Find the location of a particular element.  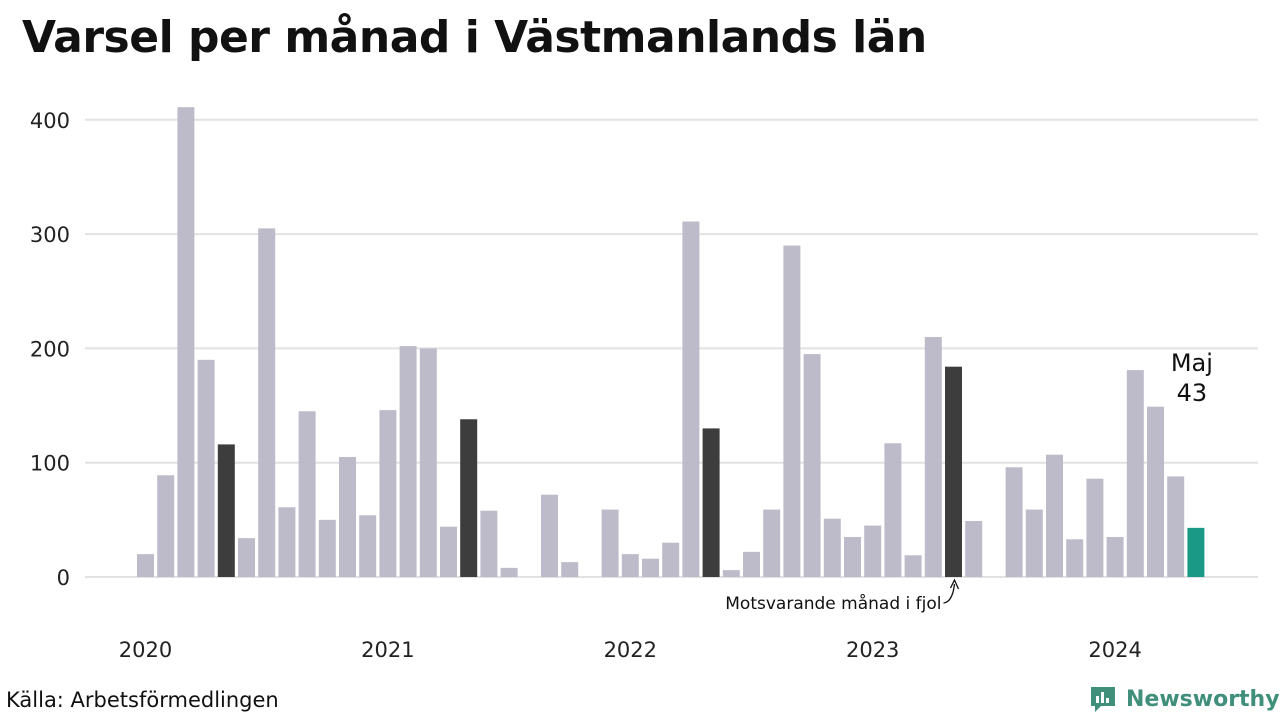

x-axis-year-labels: 2020 2021 2022 2023 2024 is located at coordinates (630, 650).